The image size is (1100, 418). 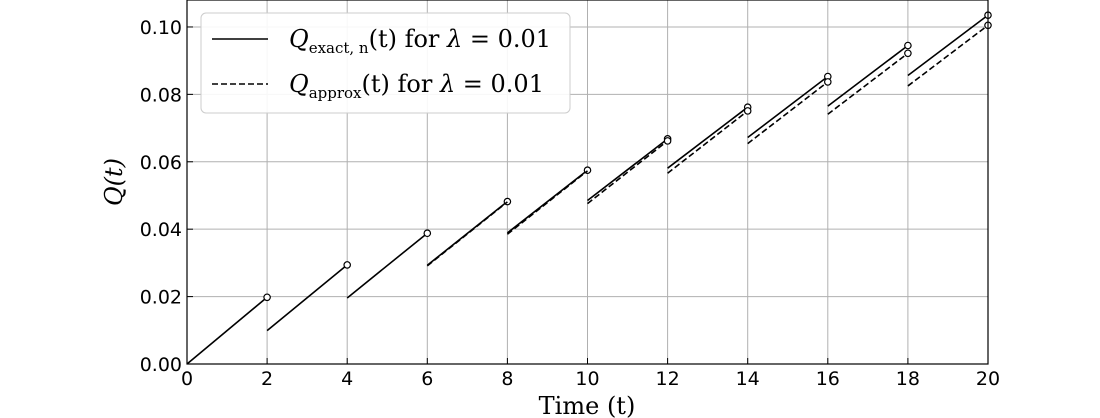 What do you see at coordinates (908, 379) in the screenshot?
I see `x-tick-label: 18` at bounding box center [908, 379].